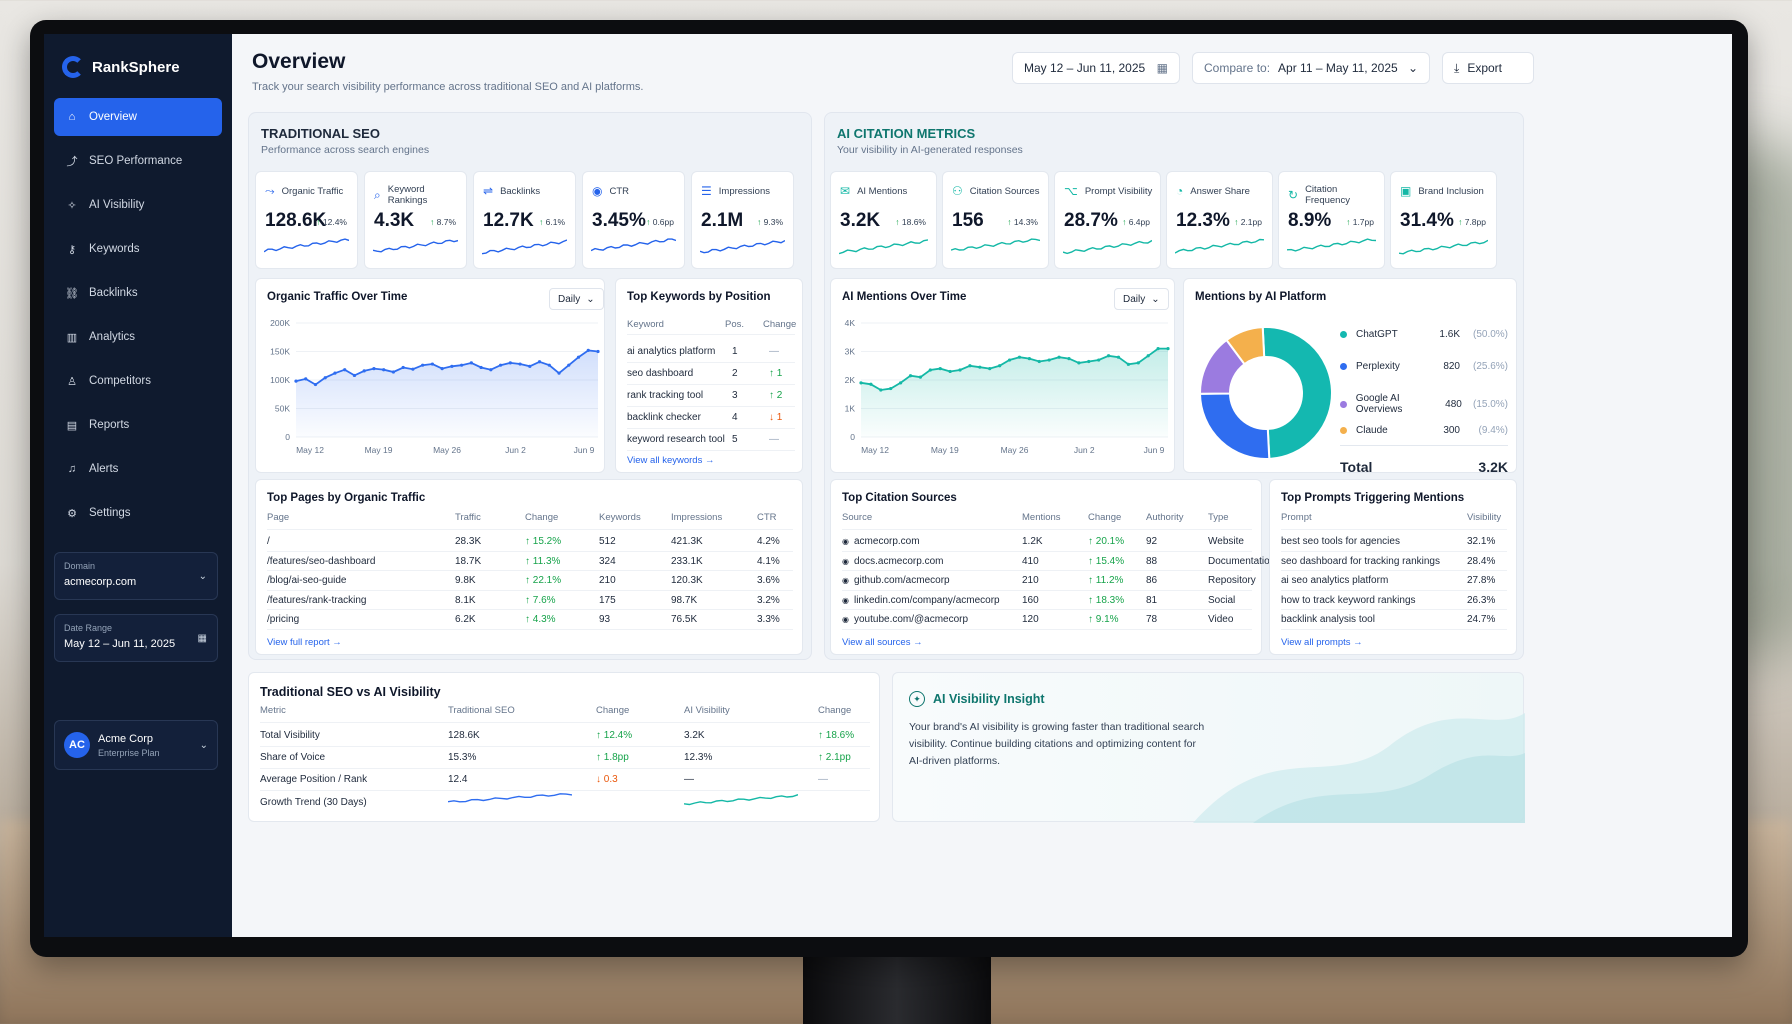 This screenshot has width=1792, height=1024. I want to click on cell-value: 22.1%, so click(547, 580).